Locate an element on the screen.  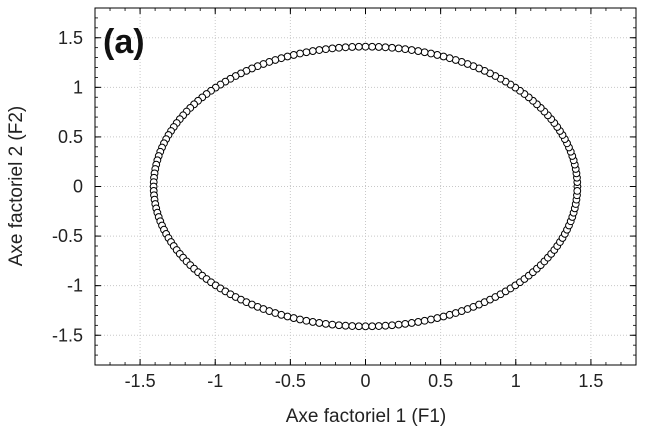
y-tick-label: 0.5 is located at coordinates (70, 137).